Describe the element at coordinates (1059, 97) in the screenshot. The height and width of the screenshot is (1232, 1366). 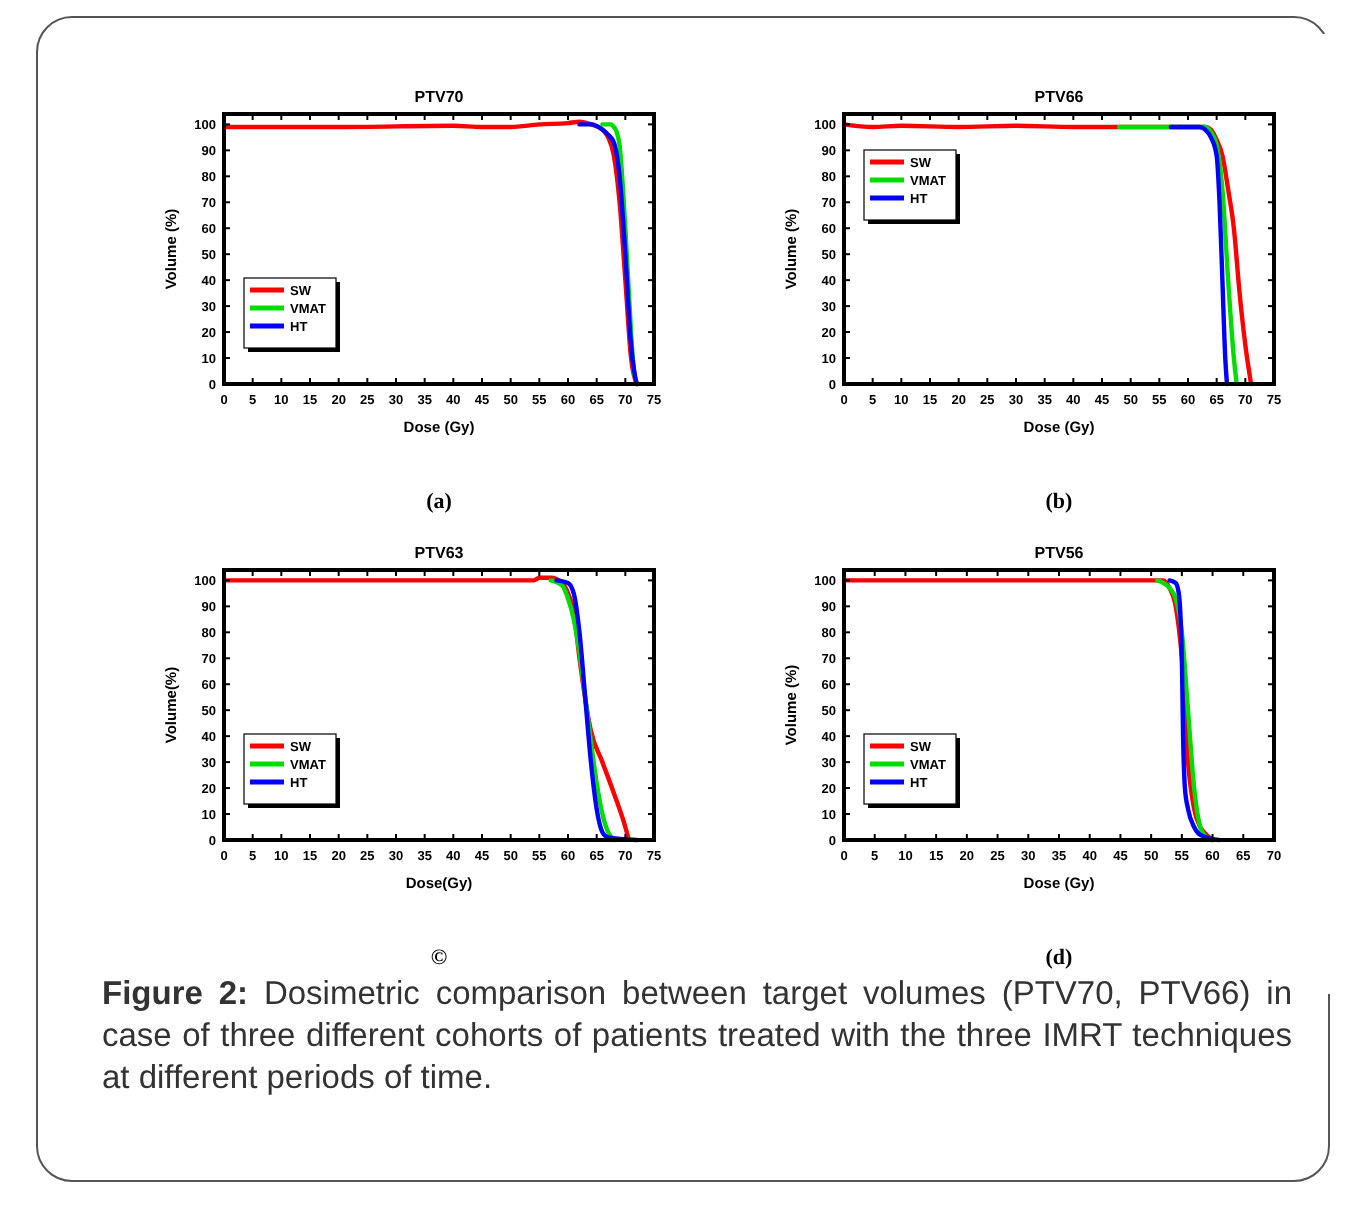
I see `chart-title: PTV66` at that location.